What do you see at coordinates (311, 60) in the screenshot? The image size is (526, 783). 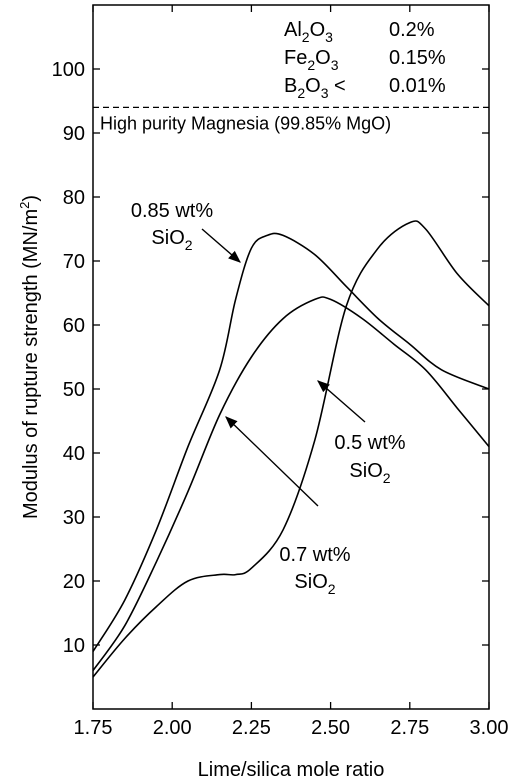 I see `composition-oxide: Fe2O3` at bounding box center [311, 60].